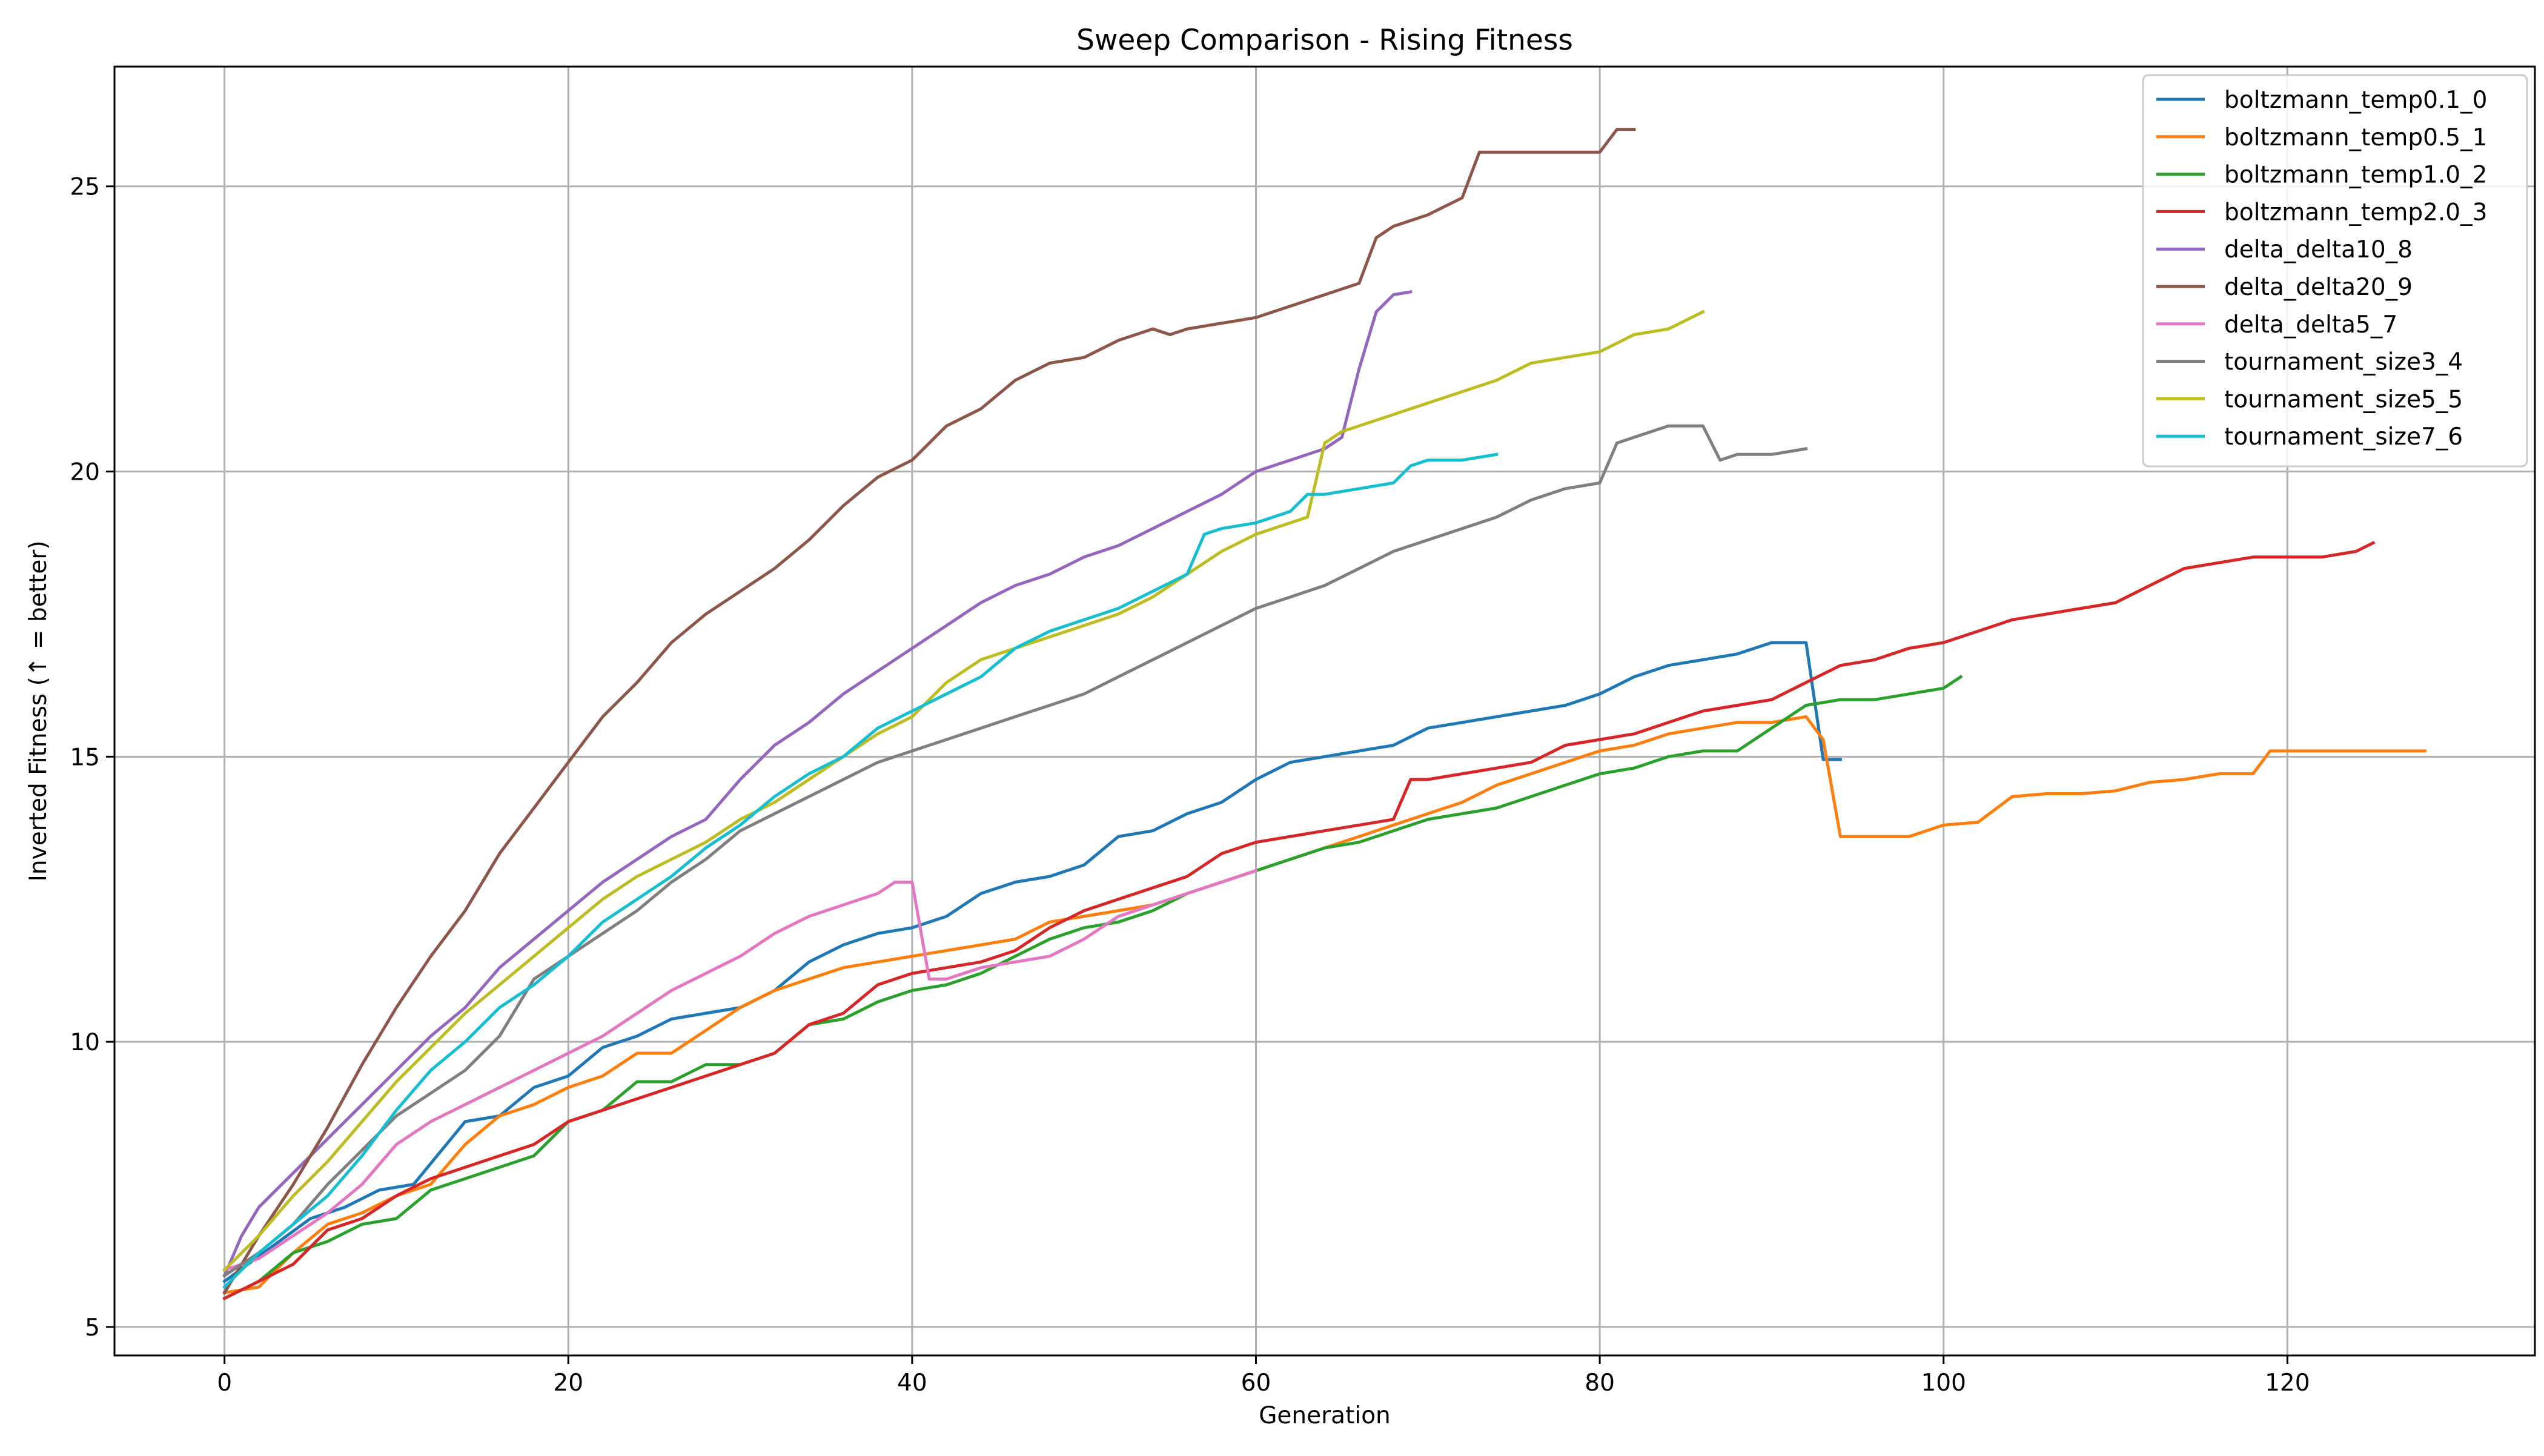 Image resolution: width=2544 pixels, height=1456 pixels. I want to click on x-tick-label: 60, so click(1256, 1383).